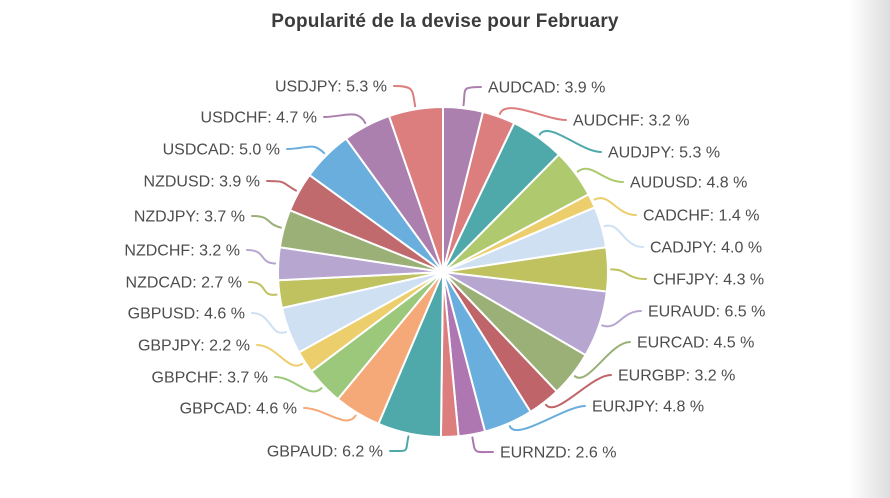 The image size is (890, 498). I want to click on slice-label-CHFJPY: CHFJPY: 4.3 %, so click(708, 280).